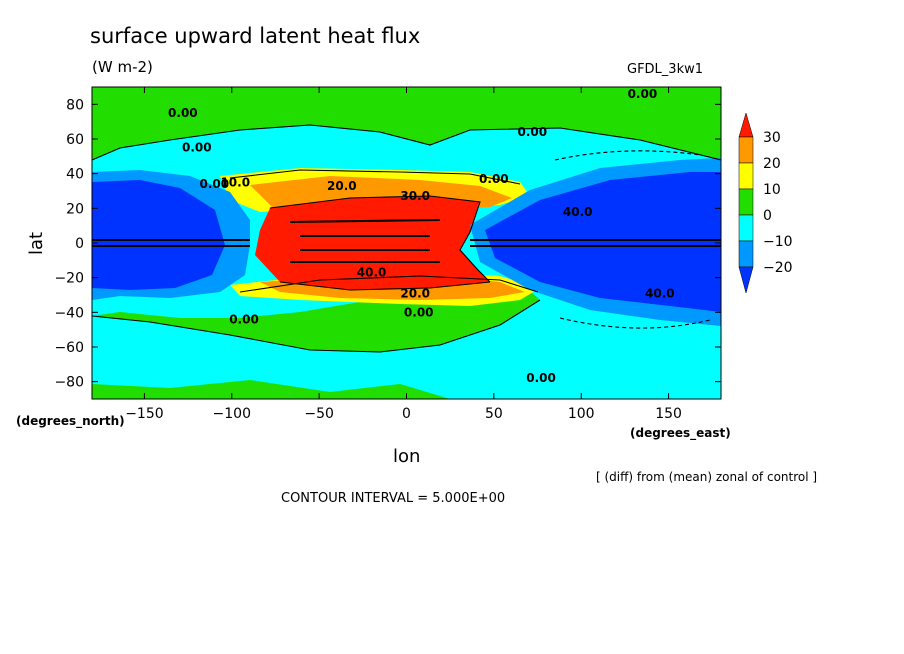 This screenshot has width=904, height=654. What do you see at coordinates (668, 414) in the screenshot?
I see `x-tick-label: 150` at bounding box center [668, 414].